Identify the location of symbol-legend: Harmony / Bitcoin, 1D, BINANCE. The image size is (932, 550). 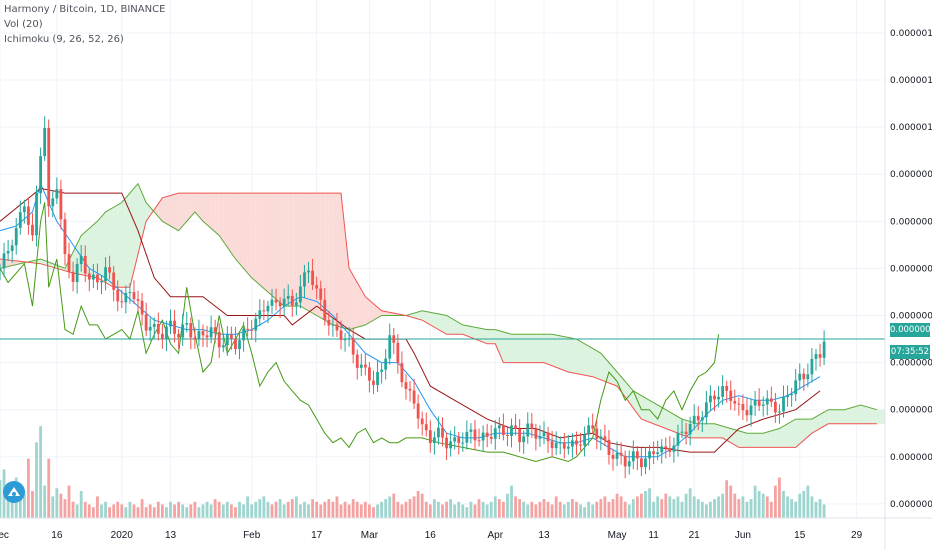
(85, 9).